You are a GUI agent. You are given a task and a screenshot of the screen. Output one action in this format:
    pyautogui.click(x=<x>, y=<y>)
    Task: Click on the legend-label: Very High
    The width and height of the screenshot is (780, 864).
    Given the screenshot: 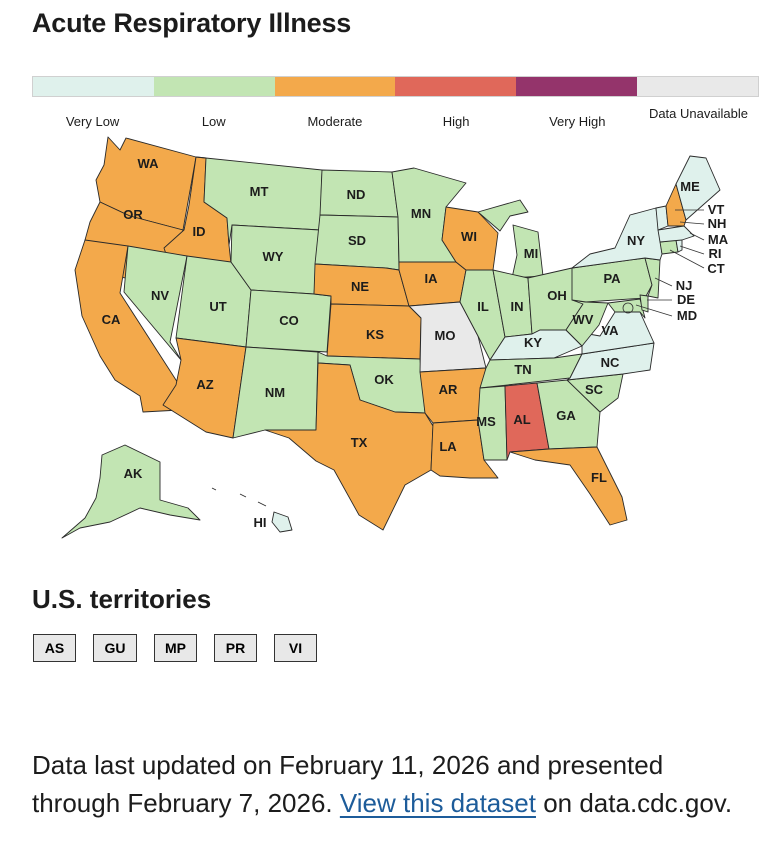 What is the action you would take?
    pyautogui.click(x=577, y=121)
    